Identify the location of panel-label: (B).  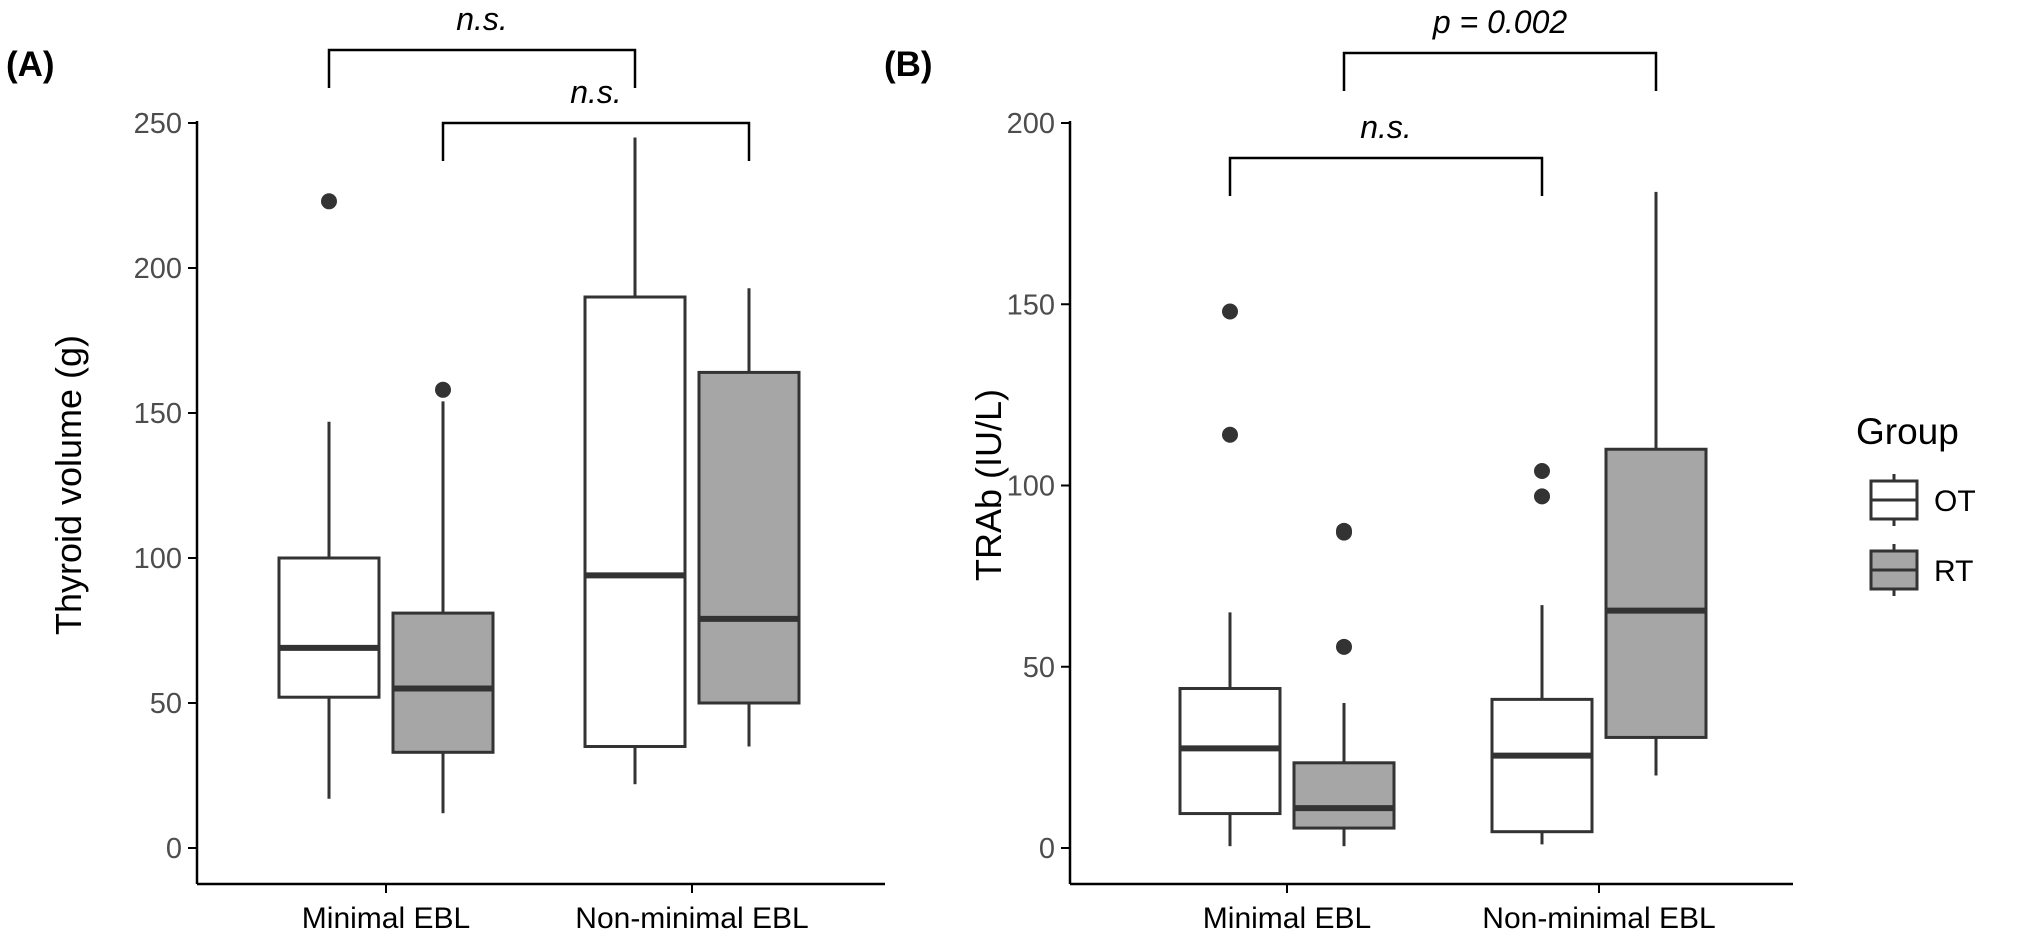
(908, 64).